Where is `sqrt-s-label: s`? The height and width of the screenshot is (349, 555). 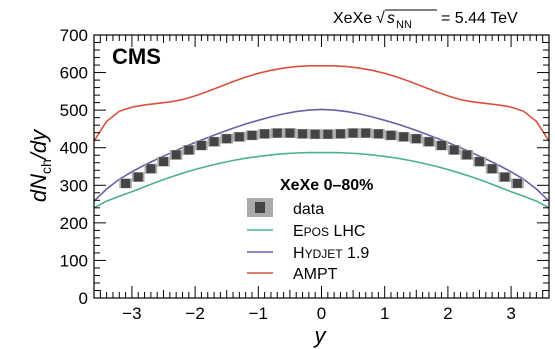
sqrt-s-label: s is located at coordinates (391, 18).